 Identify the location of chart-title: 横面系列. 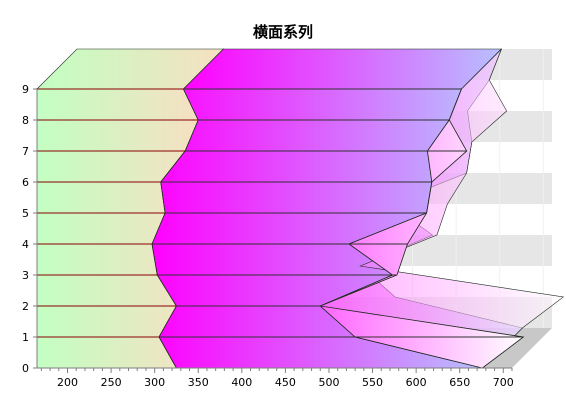
(283, 32).